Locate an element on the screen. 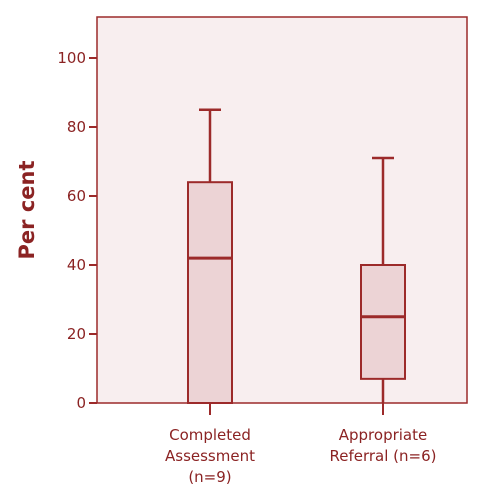 Image resolution: width=484 pixels, height=492 pixels. category-label-1-line-2: Assessment is located at coordinates (210, 456).